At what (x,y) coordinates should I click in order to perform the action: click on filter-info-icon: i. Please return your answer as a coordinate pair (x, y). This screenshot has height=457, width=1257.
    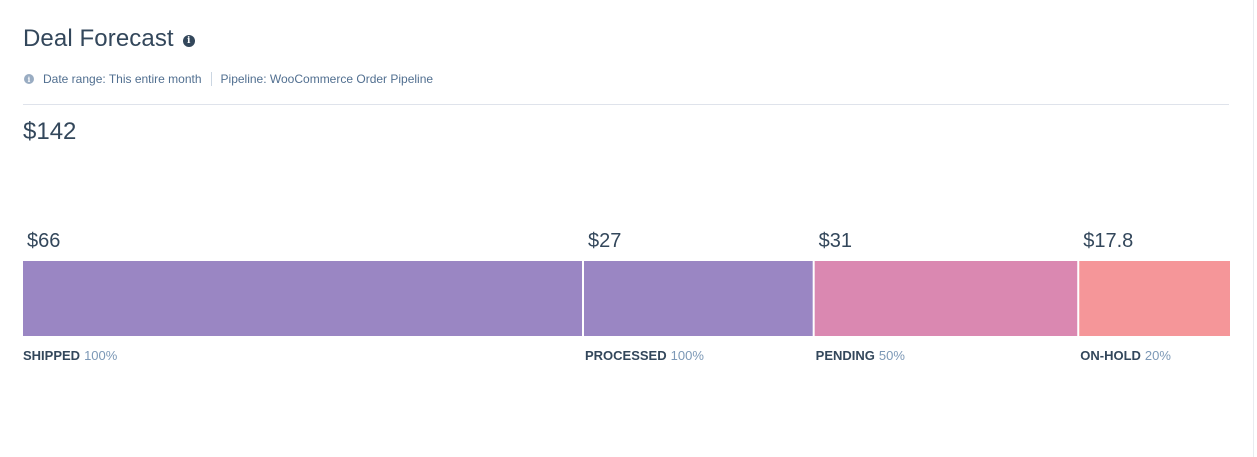
    Looking at the image, I should click on (29, 79).